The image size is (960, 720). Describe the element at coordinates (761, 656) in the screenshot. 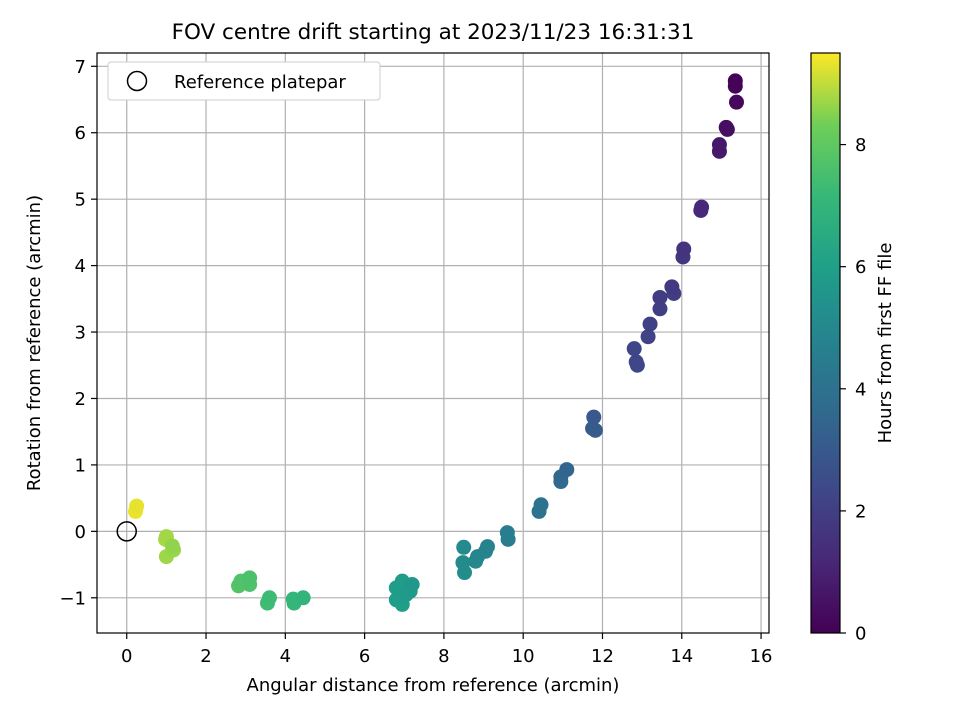

I see `x-tick-label: 16` at that location.